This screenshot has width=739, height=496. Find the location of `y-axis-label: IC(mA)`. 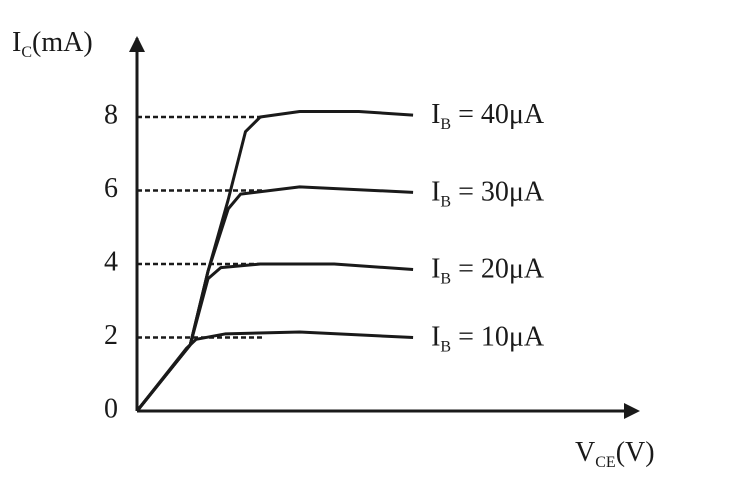

y-axis-label: IC(mA) is located at coordinates (52, 43).